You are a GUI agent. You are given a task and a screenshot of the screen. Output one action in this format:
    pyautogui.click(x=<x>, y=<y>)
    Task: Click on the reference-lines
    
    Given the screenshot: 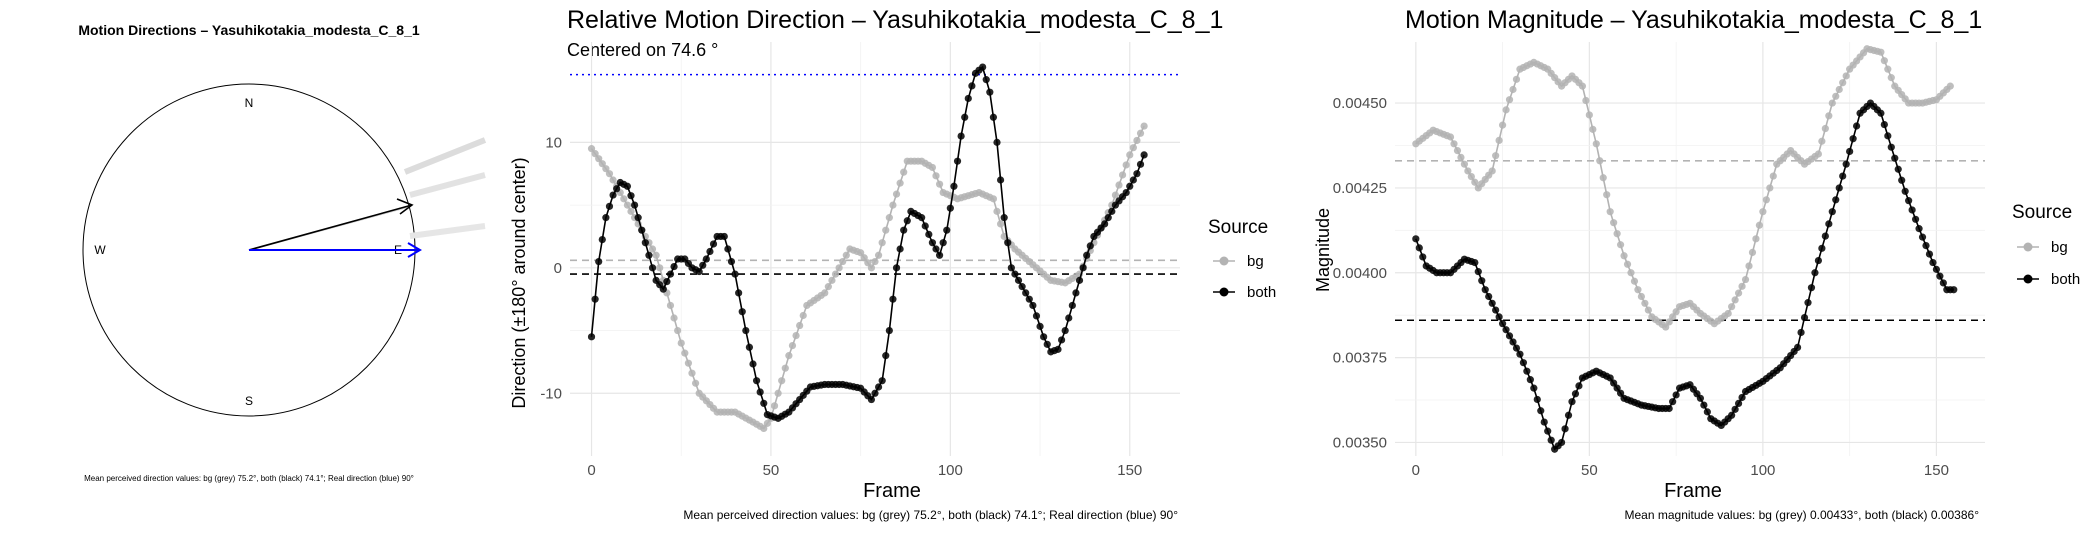 What is the action you would take?
    pyautogui.click(x=1690, y=240)
    